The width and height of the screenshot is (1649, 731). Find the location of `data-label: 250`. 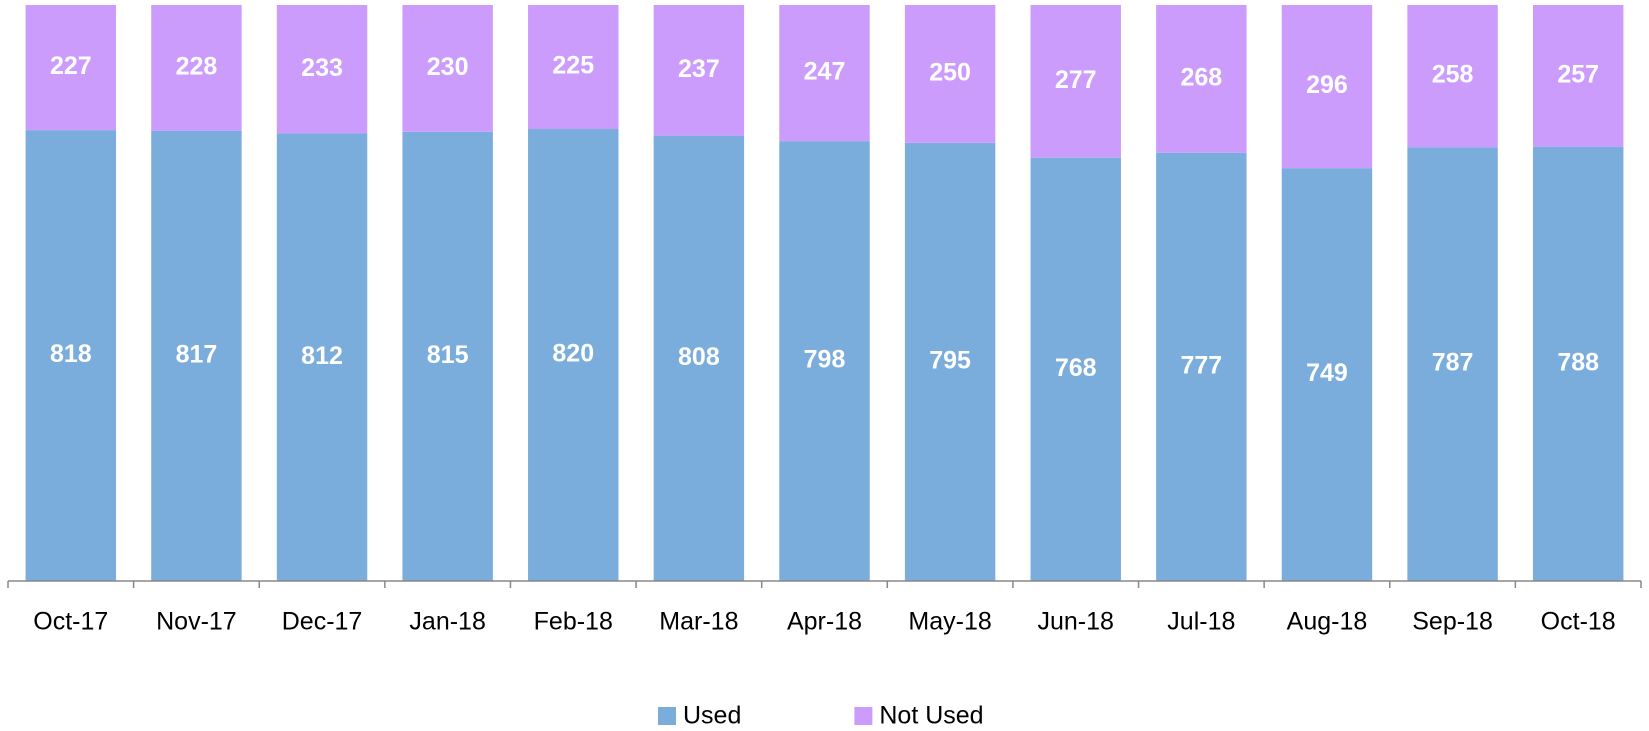

data-label: 250 is located at coordinates (950, 73).